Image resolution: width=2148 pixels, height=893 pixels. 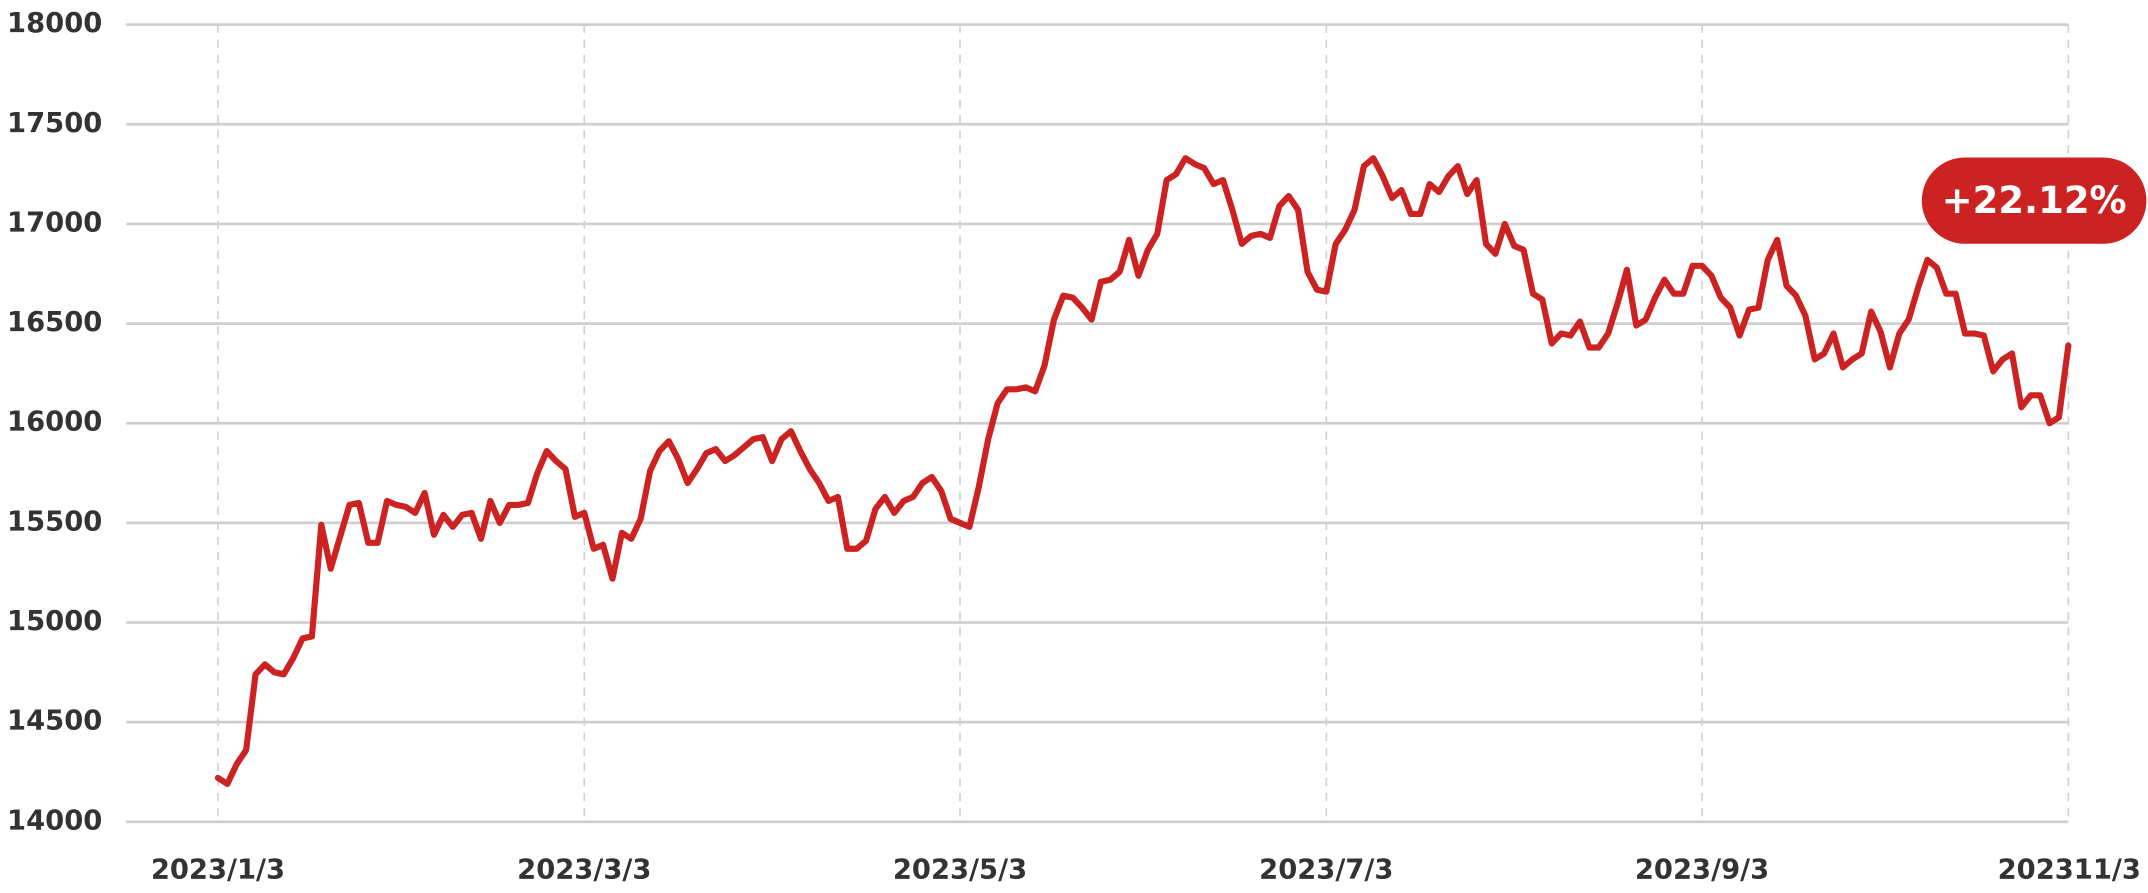 I want to click on y-tick-label: 15500, so click(x=54, y=521).